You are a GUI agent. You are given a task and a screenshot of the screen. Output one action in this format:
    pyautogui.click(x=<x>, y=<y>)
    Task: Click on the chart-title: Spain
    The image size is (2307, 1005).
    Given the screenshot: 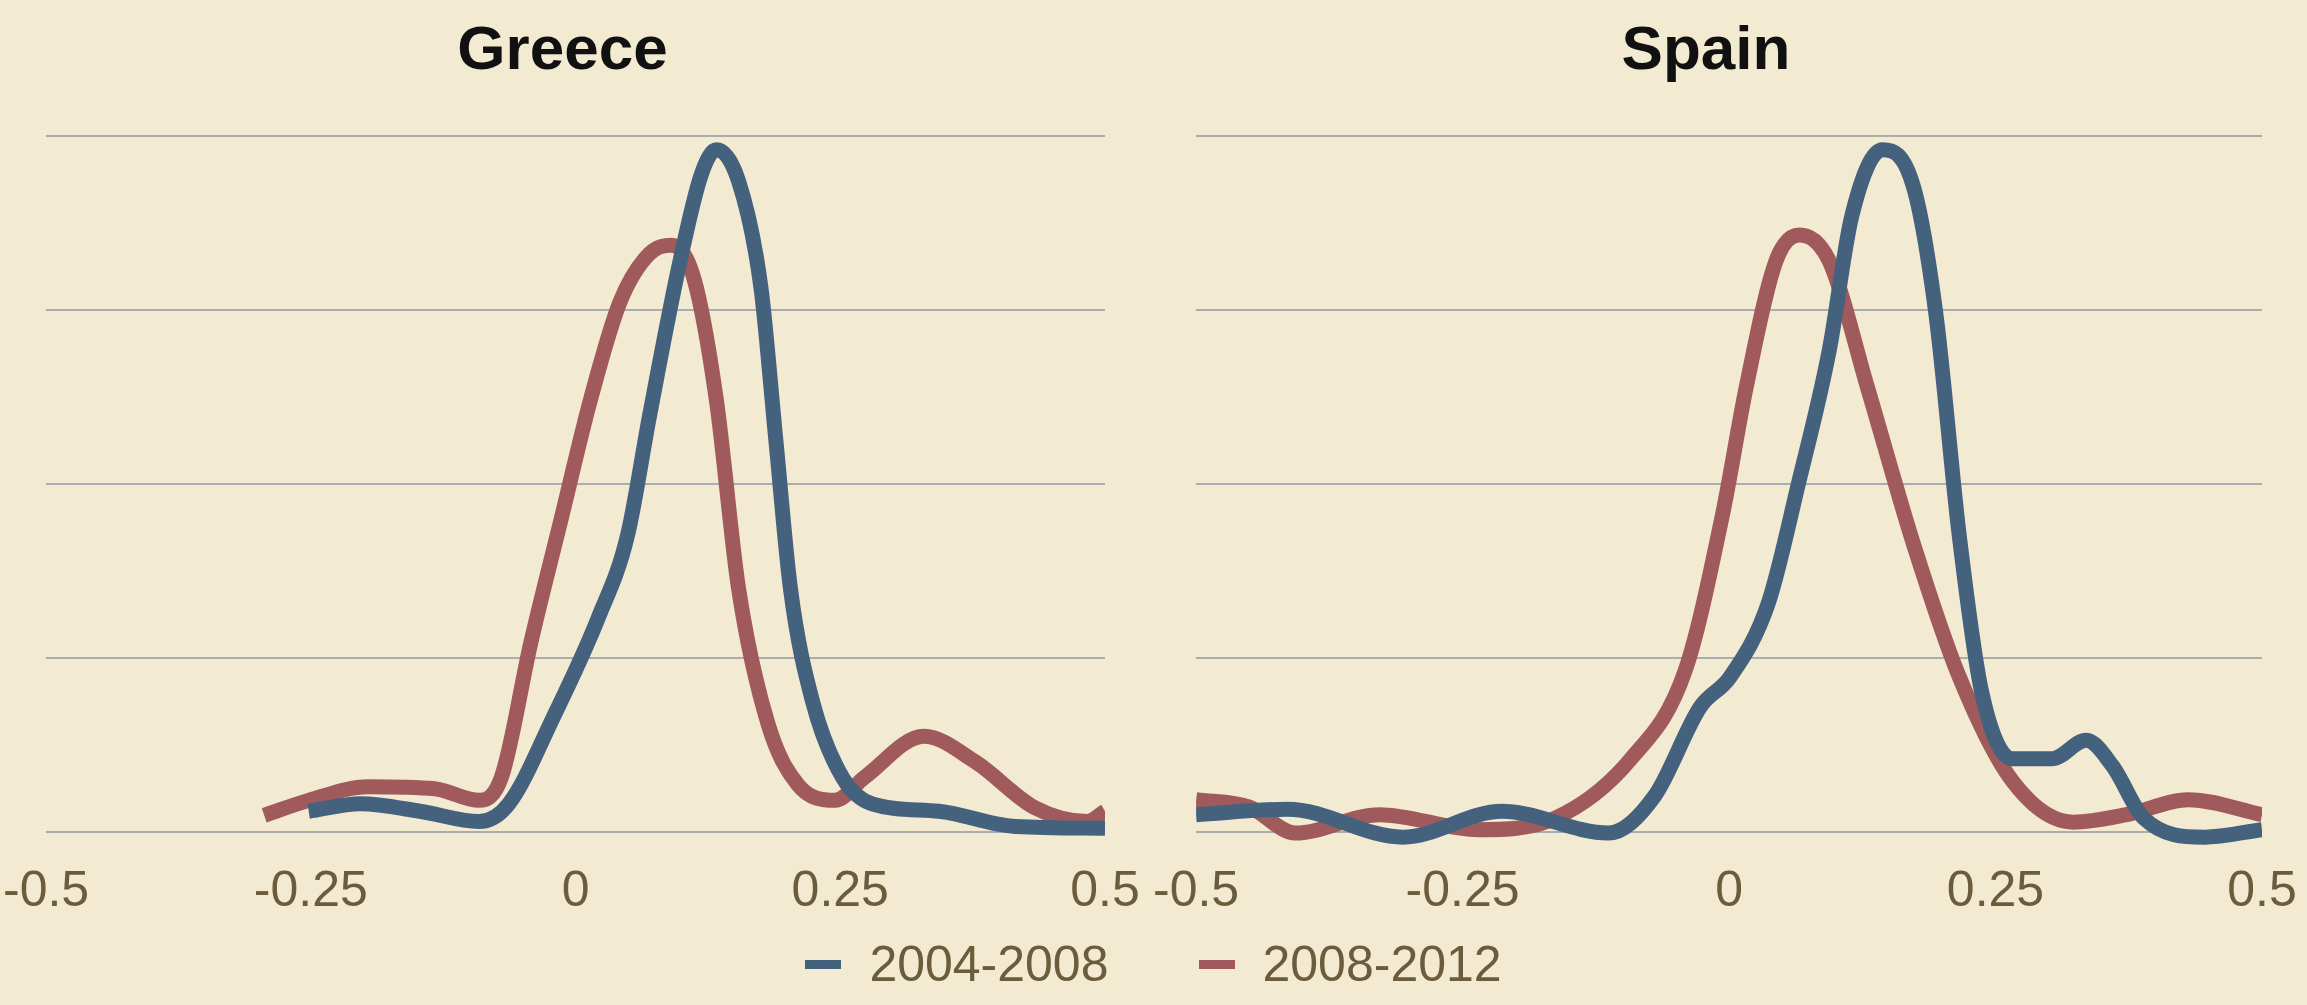 What is the action you would take?
    pyautogui.click(x=1706, y=48)
    